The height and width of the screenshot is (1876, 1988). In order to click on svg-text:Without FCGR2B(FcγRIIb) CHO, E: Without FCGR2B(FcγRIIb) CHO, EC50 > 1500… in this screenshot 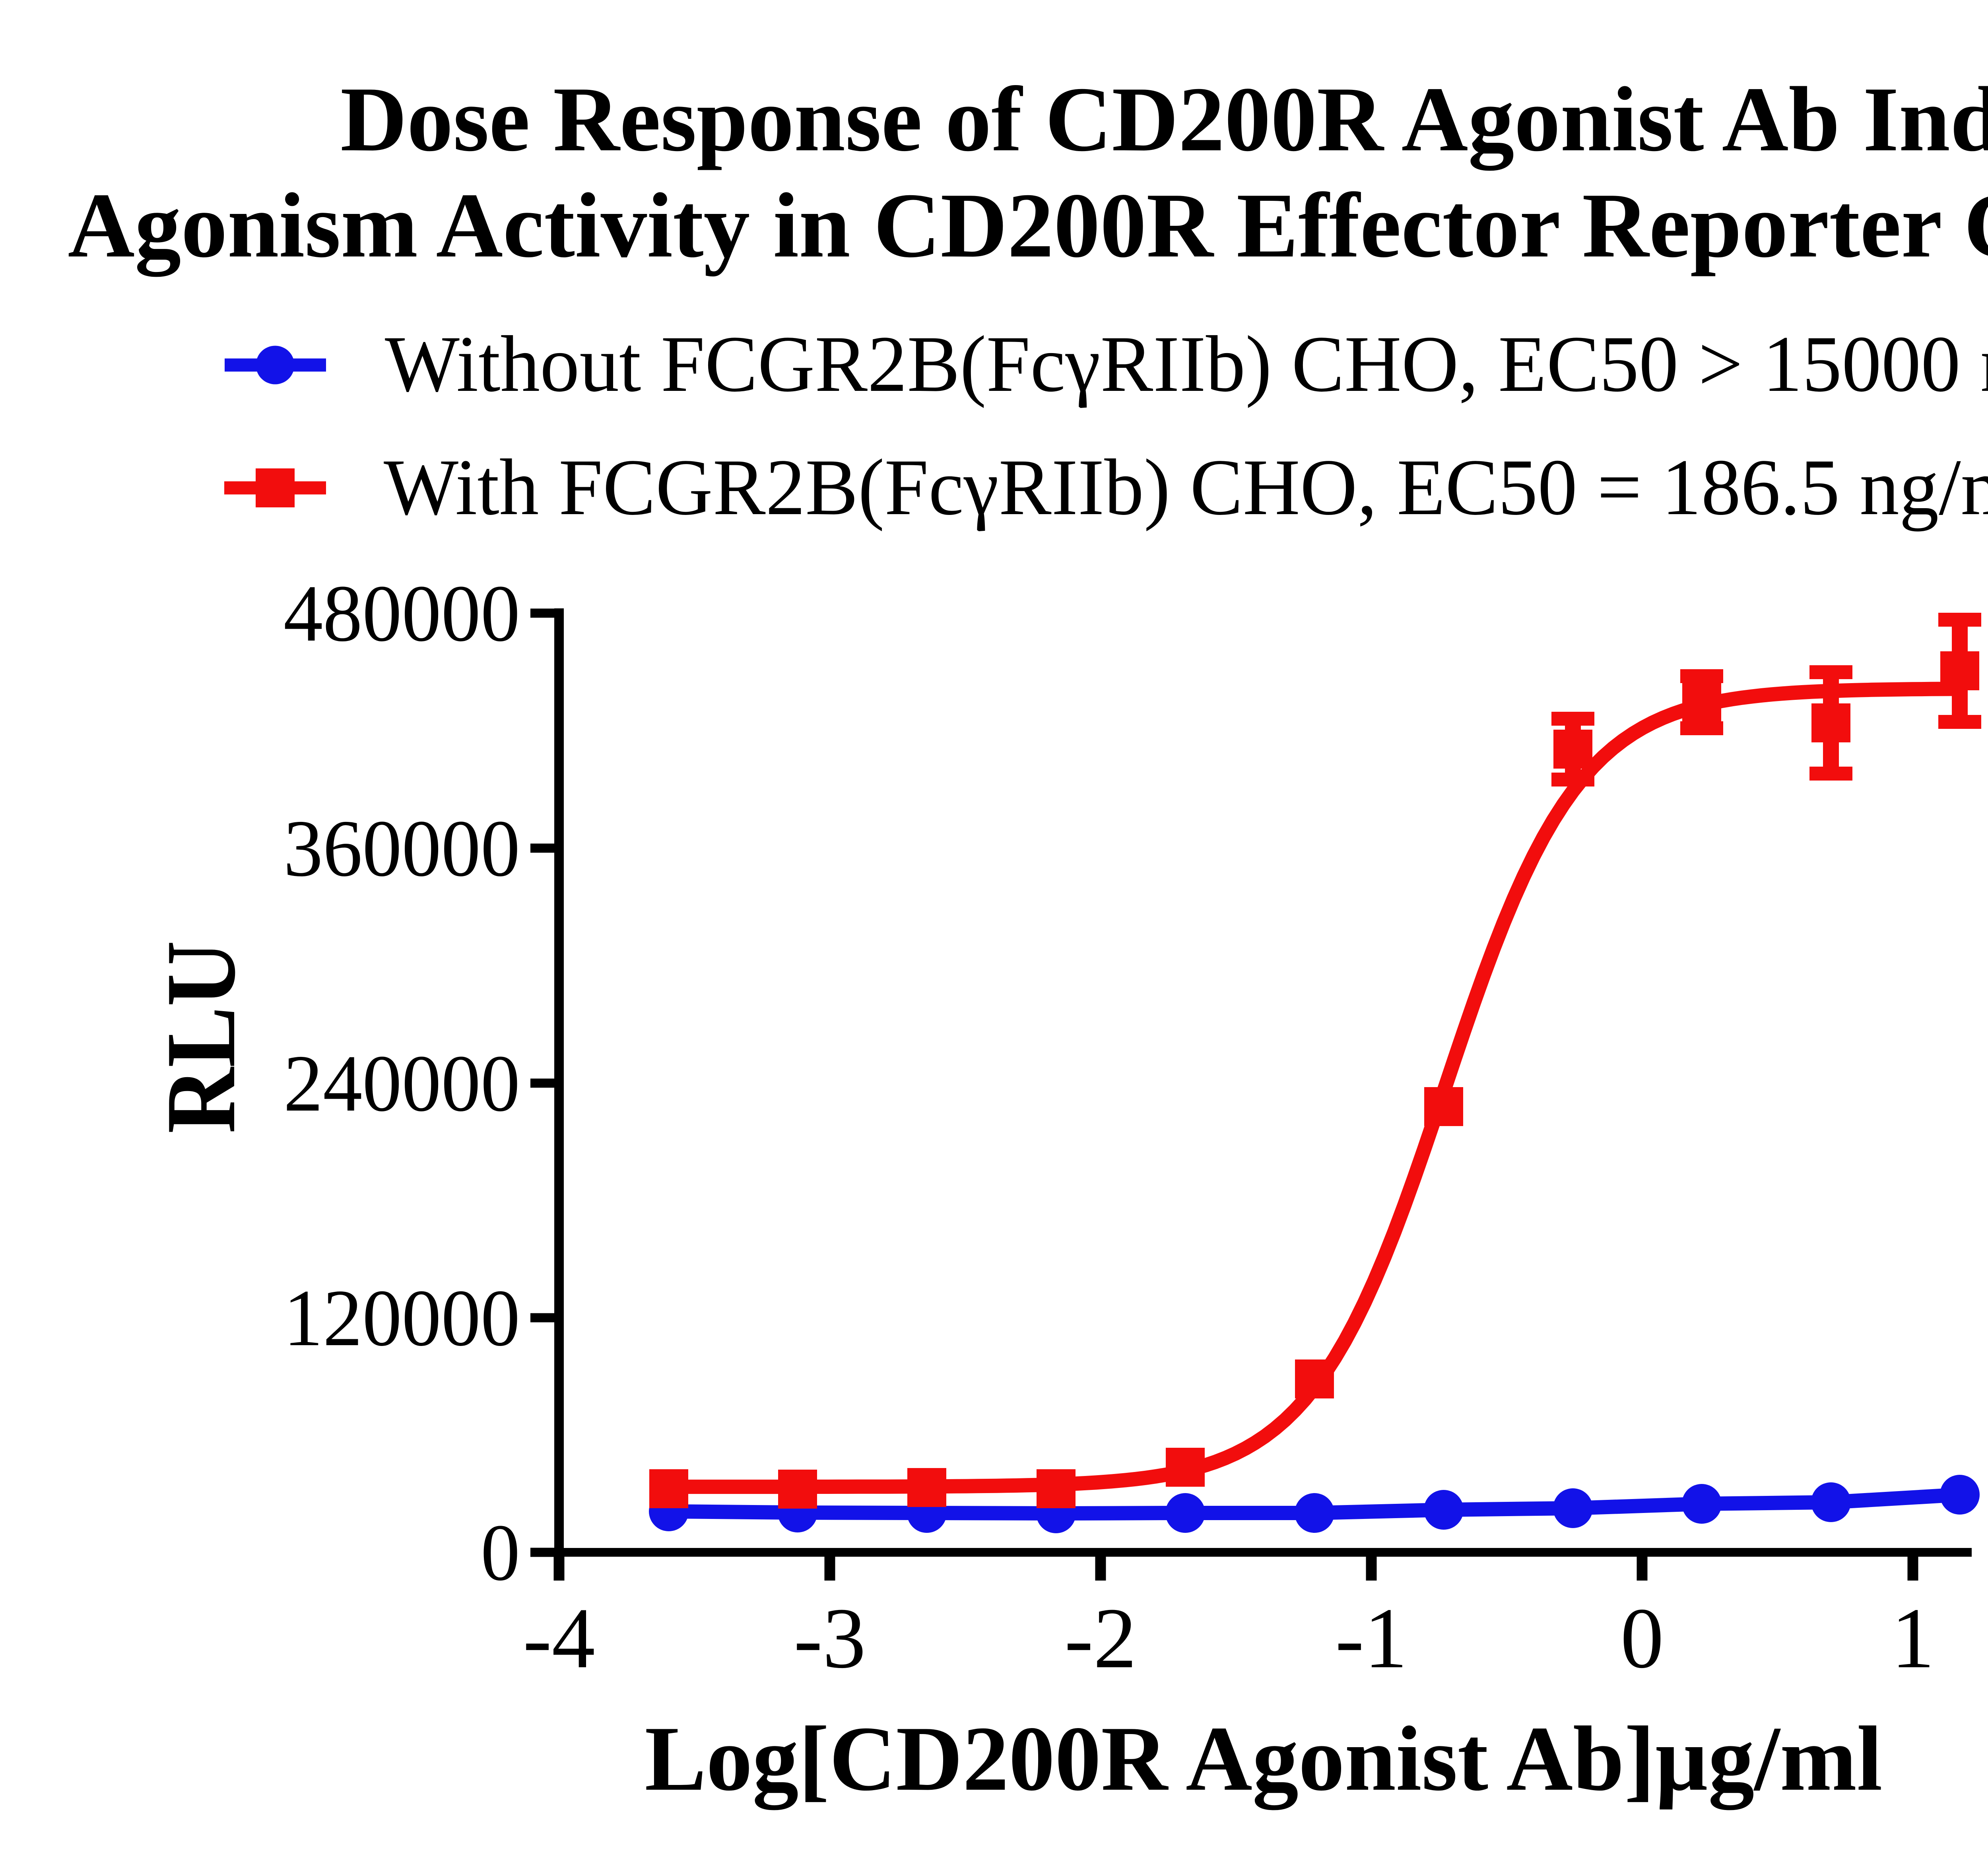, I will do `click(1186, 363)`.